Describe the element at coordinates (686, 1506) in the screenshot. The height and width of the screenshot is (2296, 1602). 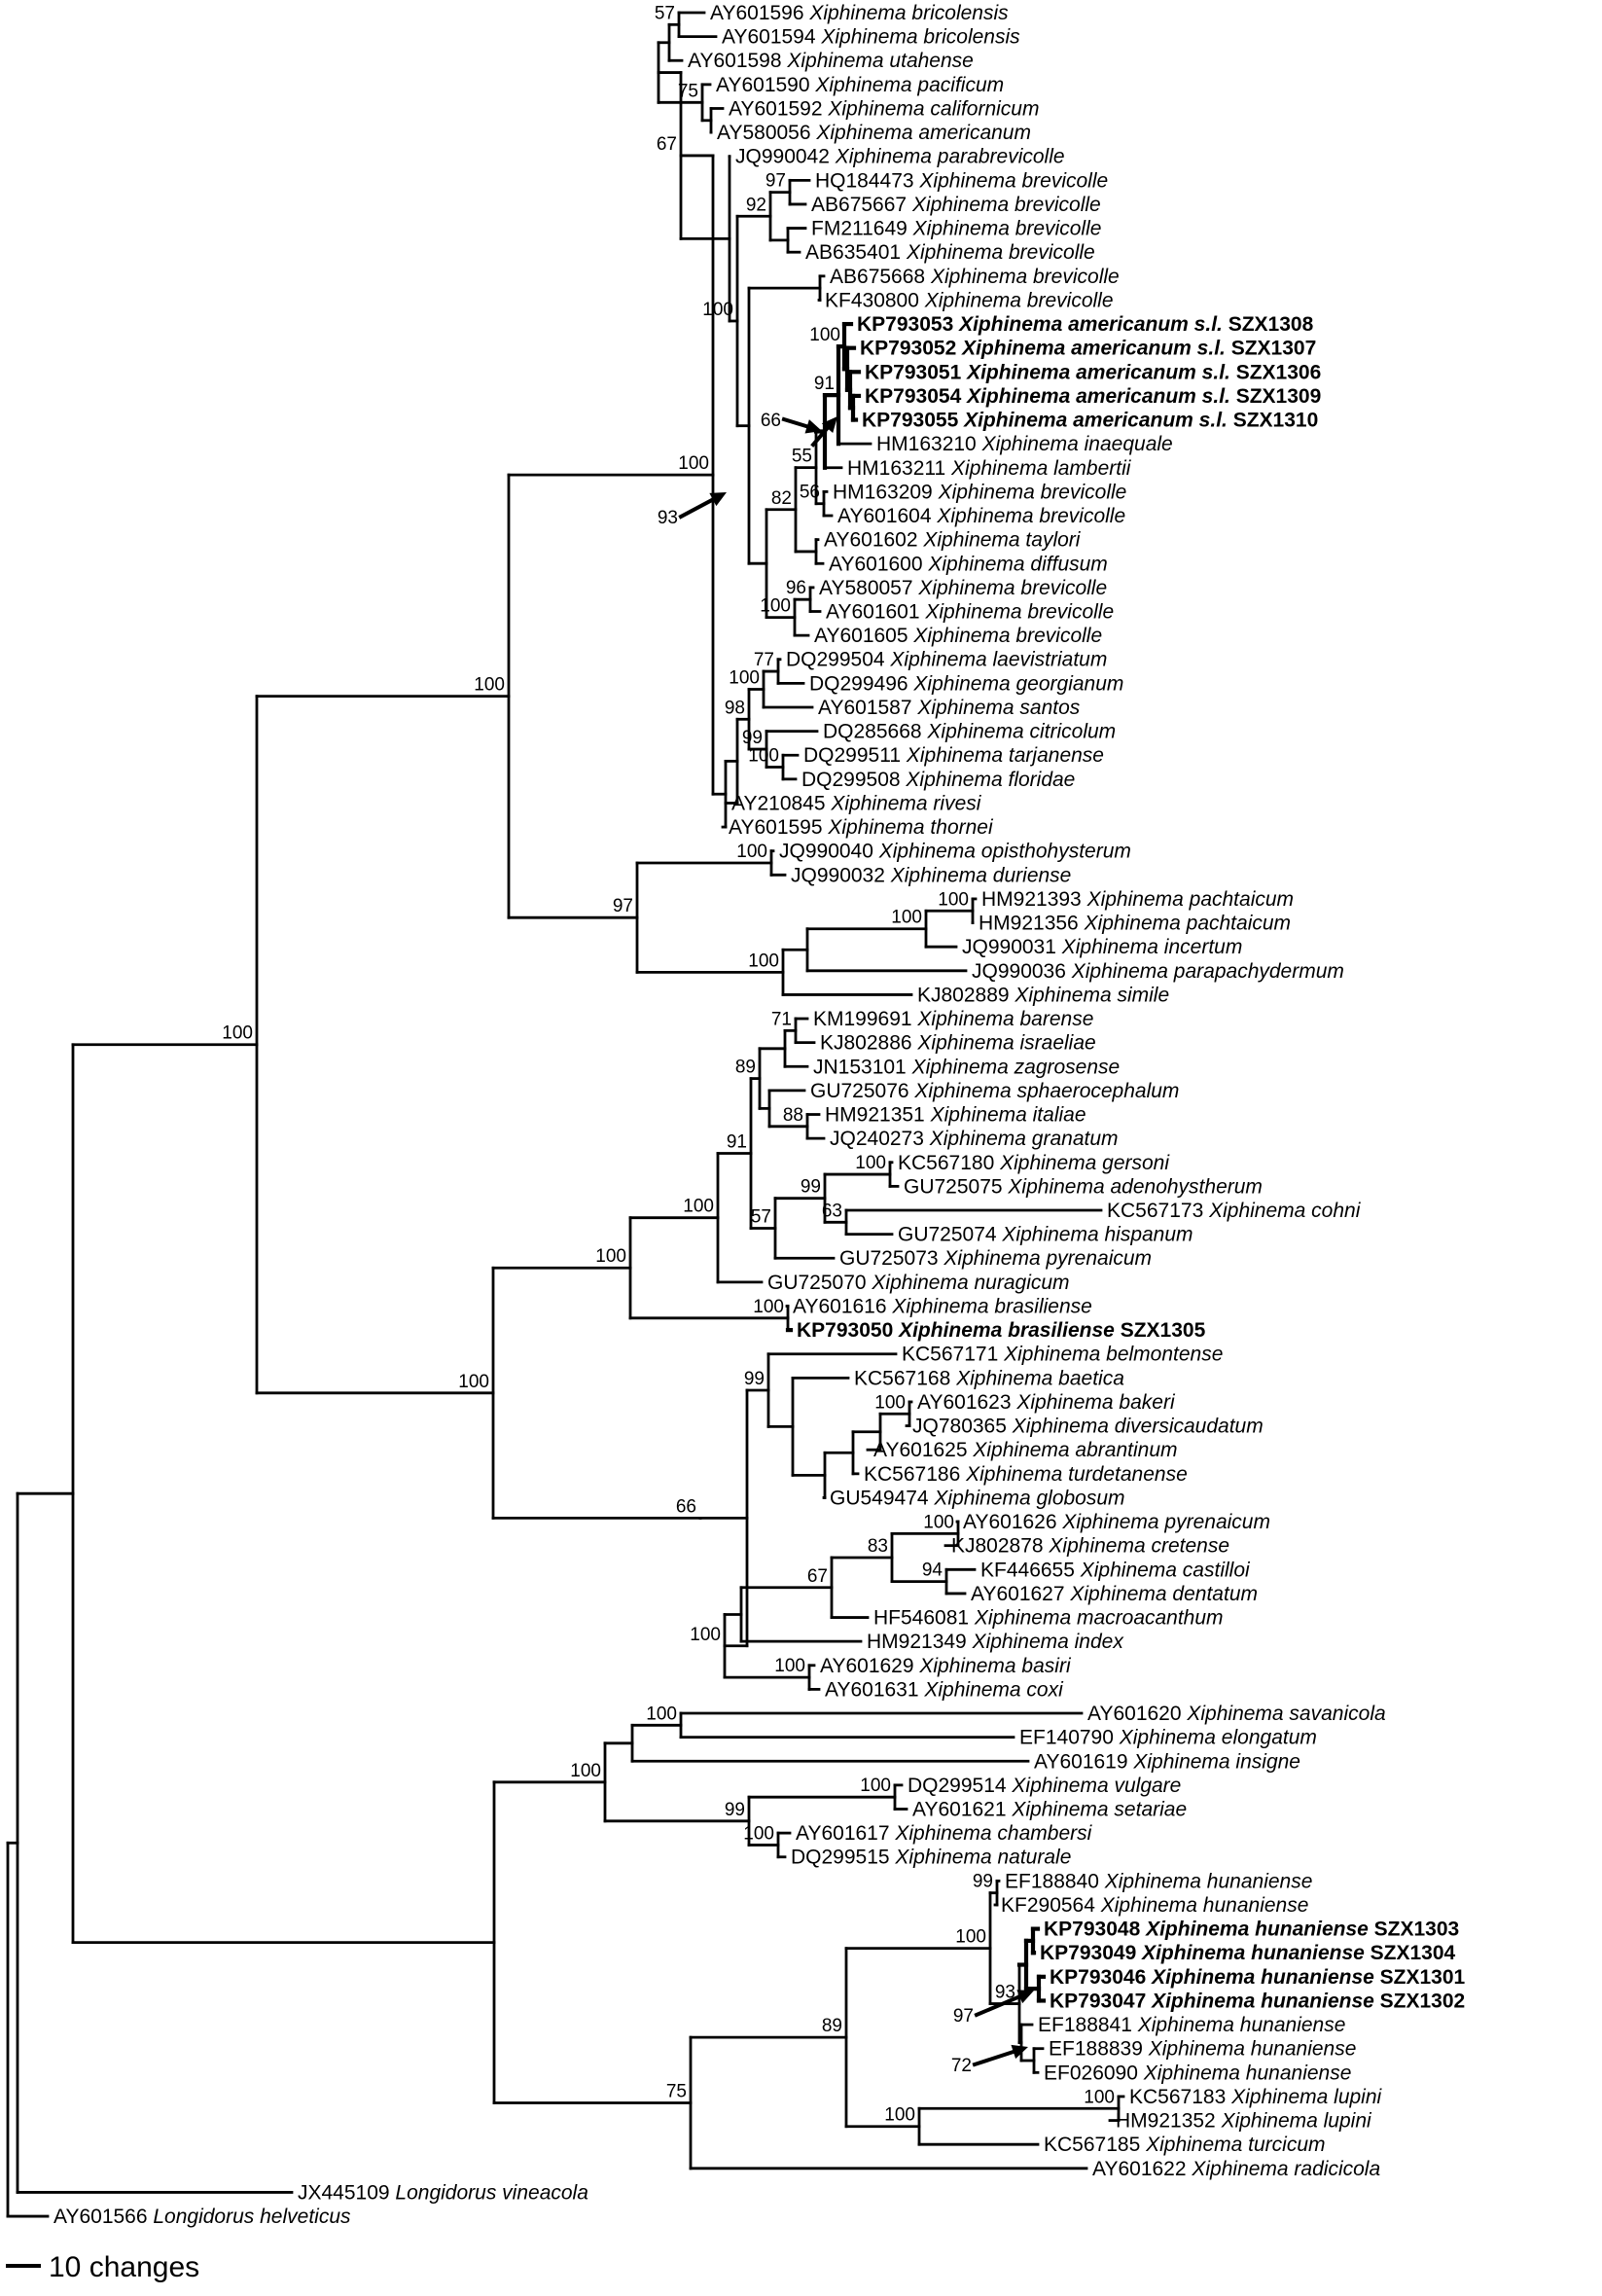
I see `bootstrap-label: 66` at that location.